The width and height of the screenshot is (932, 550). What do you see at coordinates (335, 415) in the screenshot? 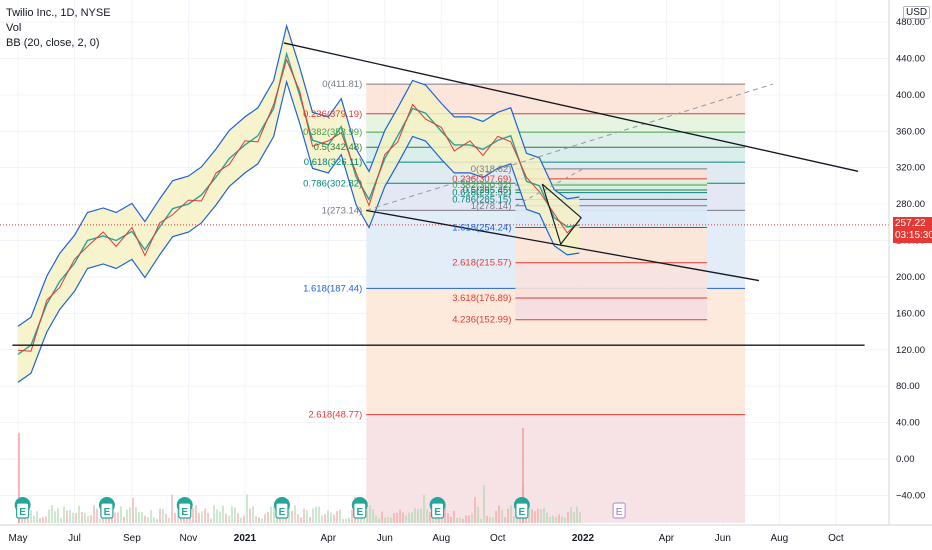
I see `fib-large-level-label: 2.618(48.77)` at bounding box center [335, 415].